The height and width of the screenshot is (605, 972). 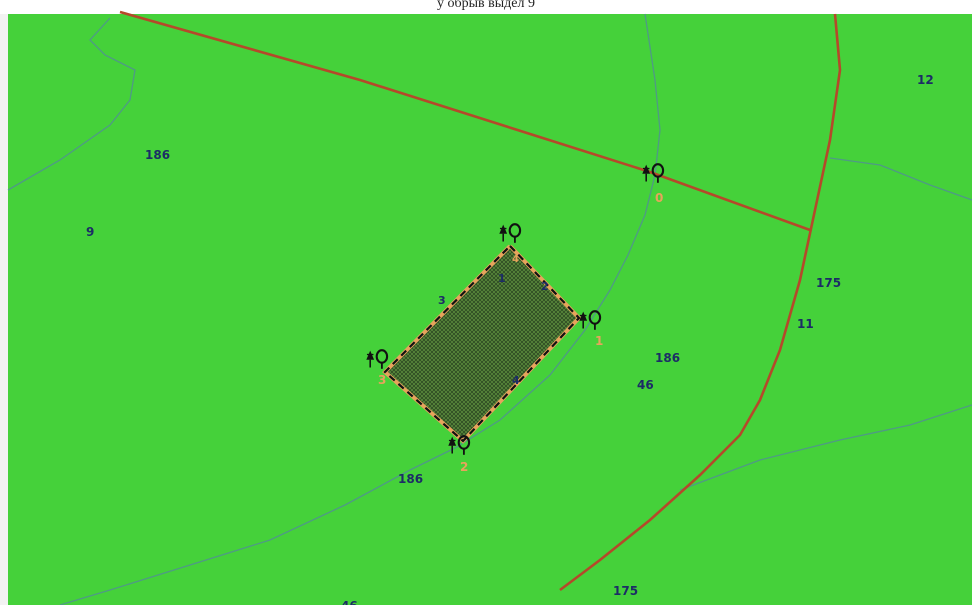 I want to click on plot-edge-label-south: 4, so click(x=516, y=380).